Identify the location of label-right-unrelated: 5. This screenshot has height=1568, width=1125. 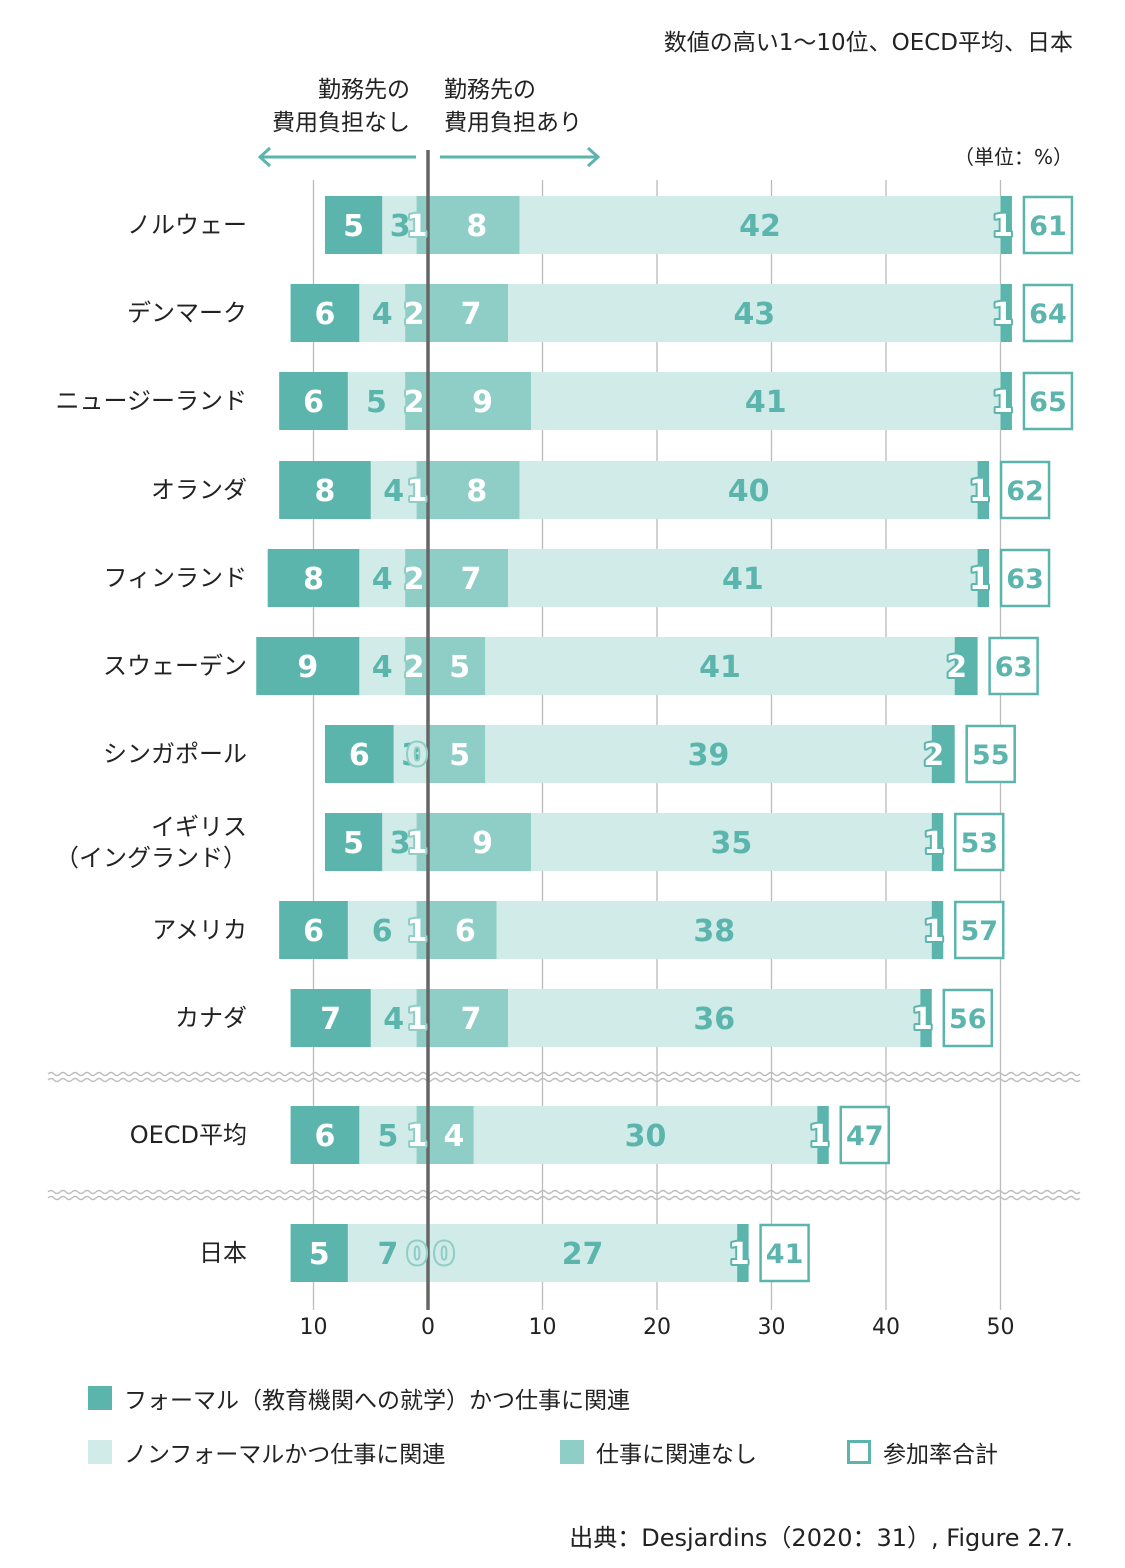
(459, 755).